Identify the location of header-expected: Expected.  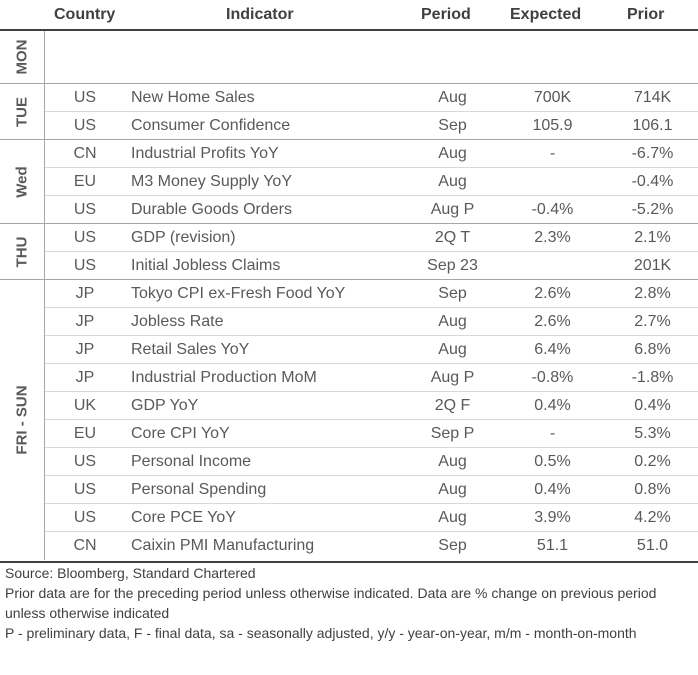
(546, 14).